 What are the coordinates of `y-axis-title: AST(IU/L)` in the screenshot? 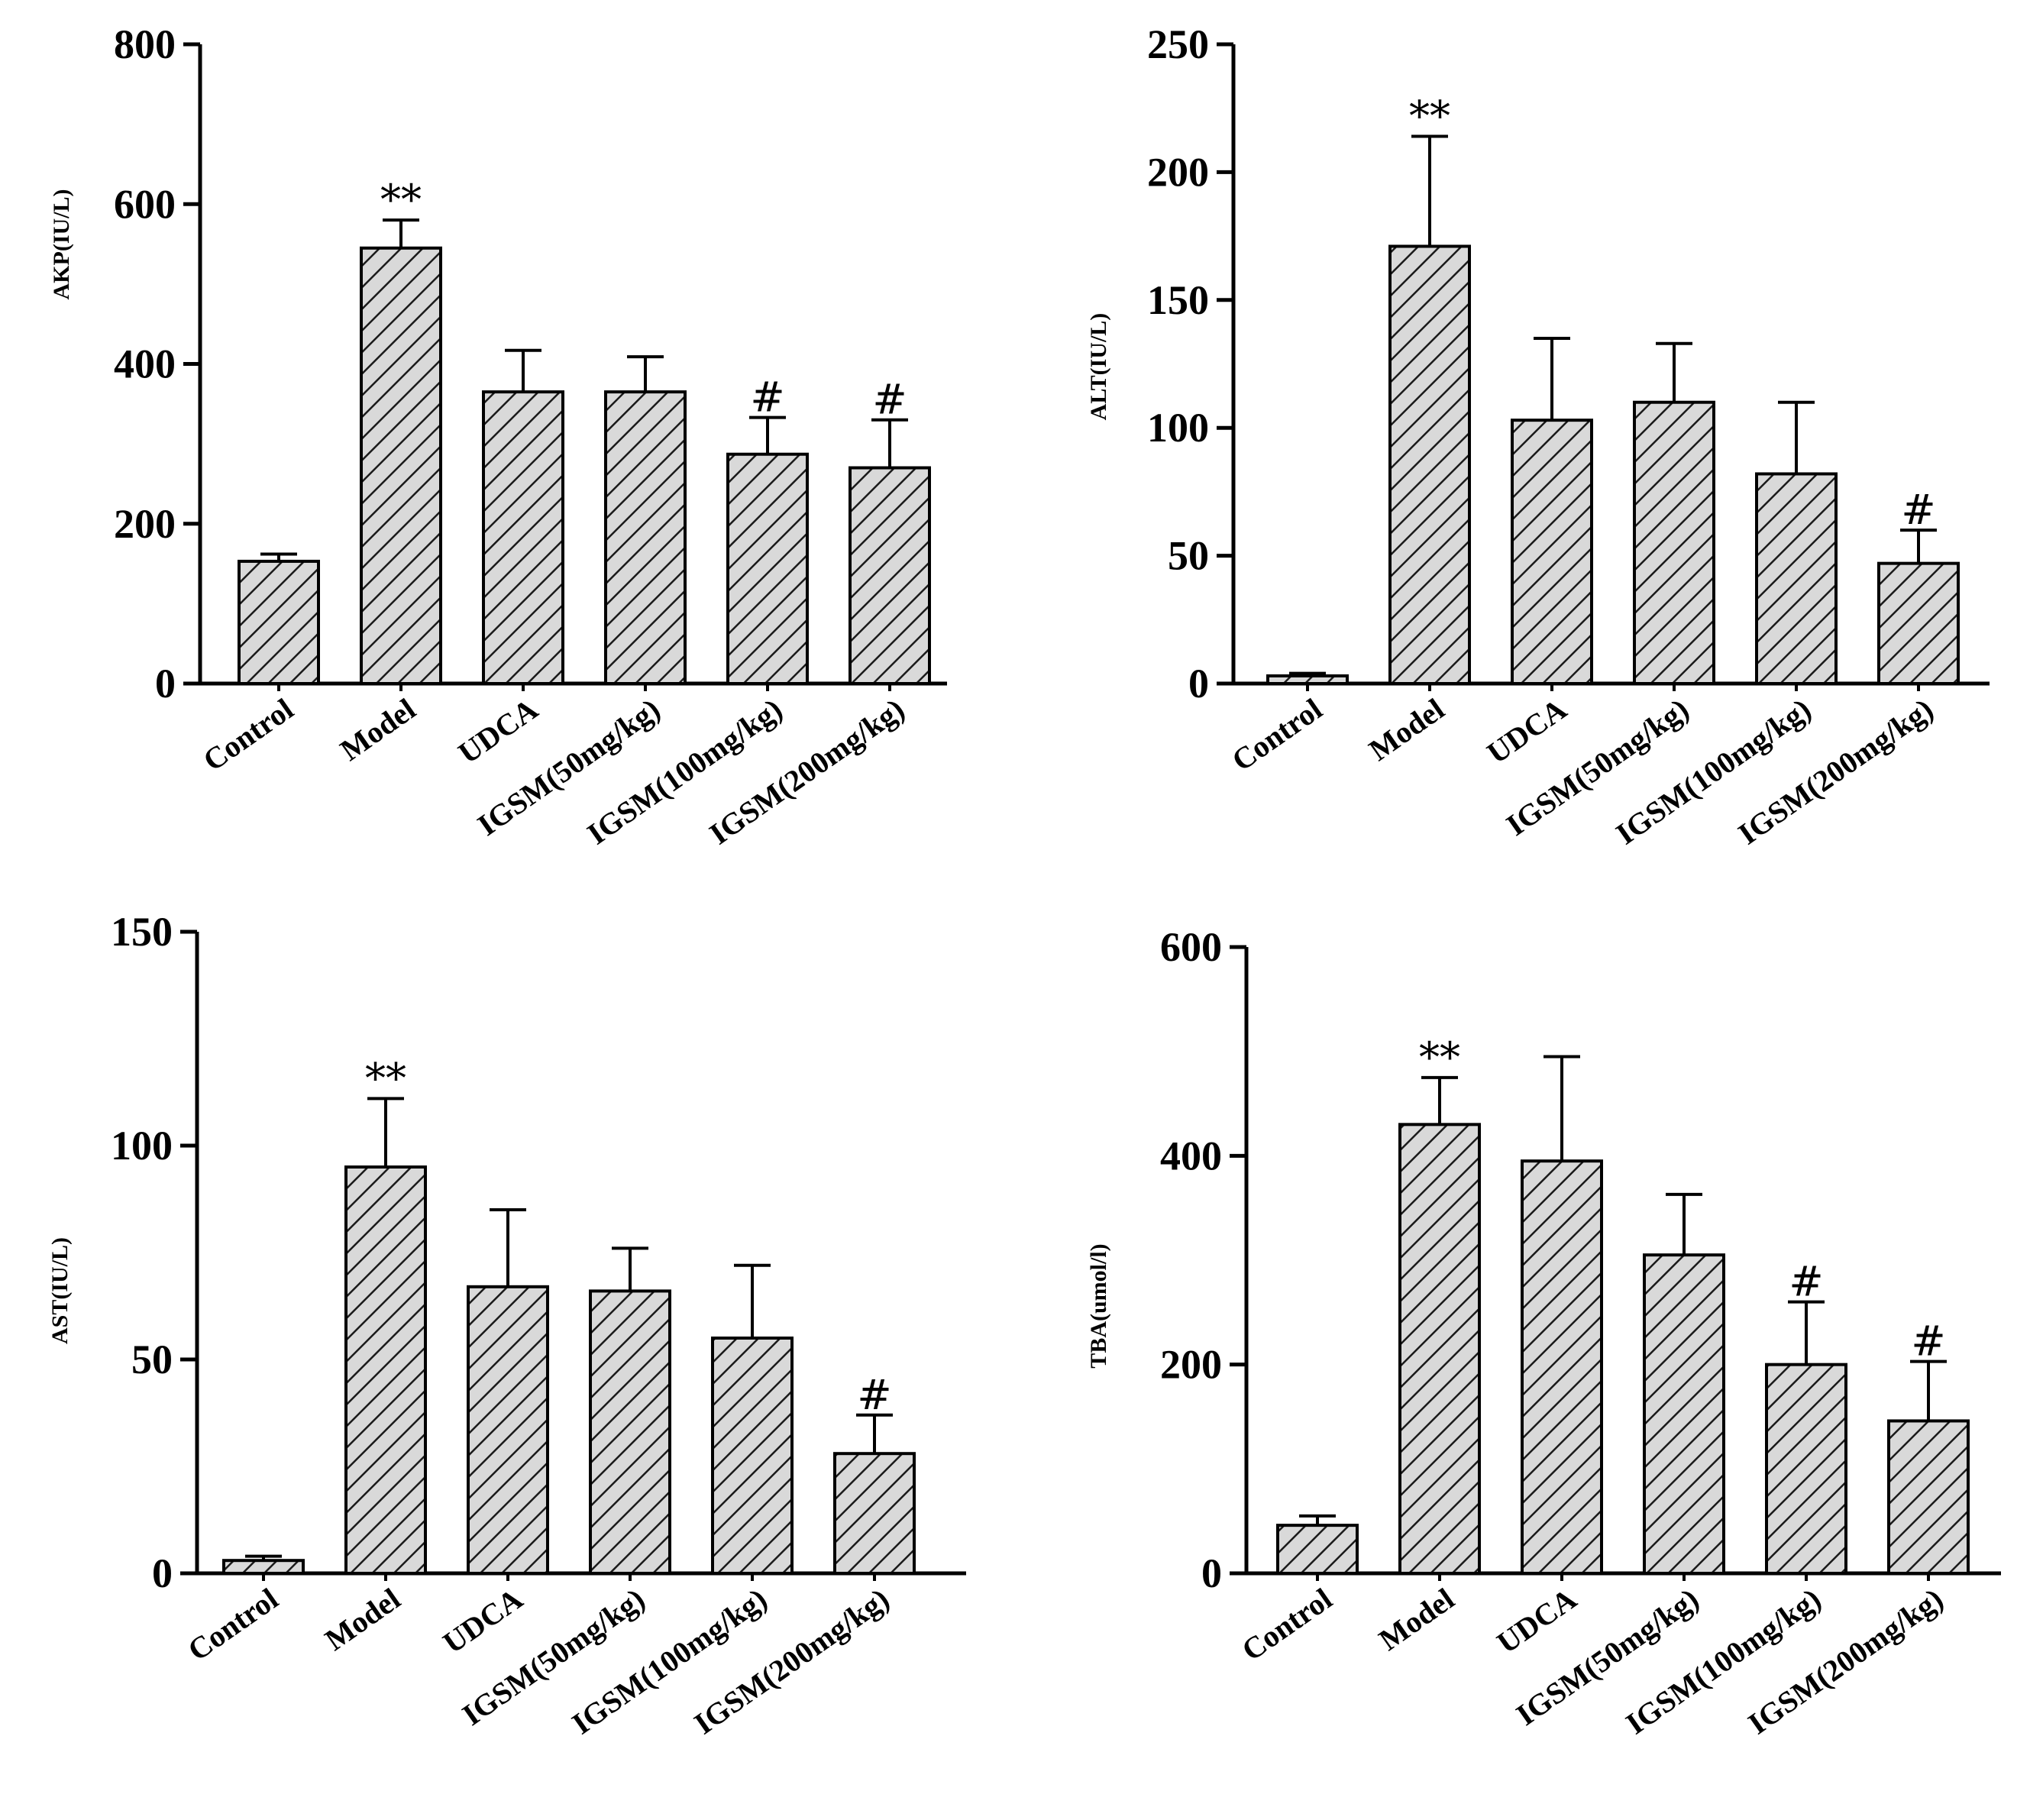 It's located at (60, 1290).